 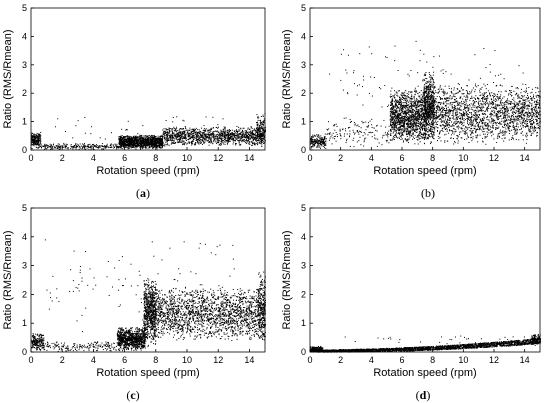 What do you see at coordinates (24, 93) in the screenshot?
I see `y-tick-label: 2` at bounding box center [24, 93].